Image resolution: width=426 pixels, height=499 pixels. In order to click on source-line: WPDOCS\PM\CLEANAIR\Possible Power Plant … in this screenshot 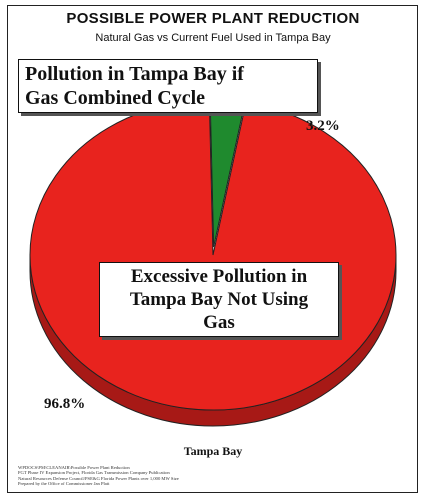, I will do `click(74, 467)`.